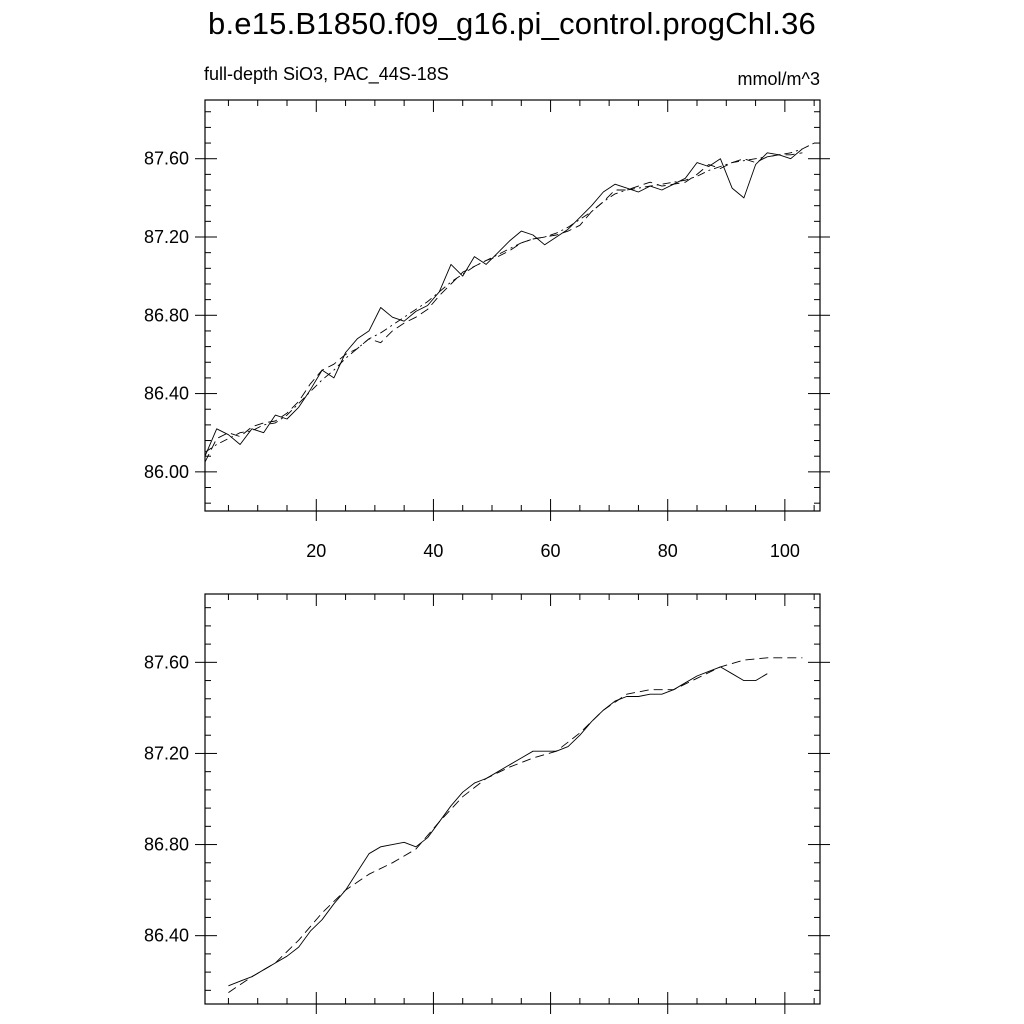  Describe the element at coordinates (778, 79) in the screenshot. I see `units-label: mmol/m^3` at that location.